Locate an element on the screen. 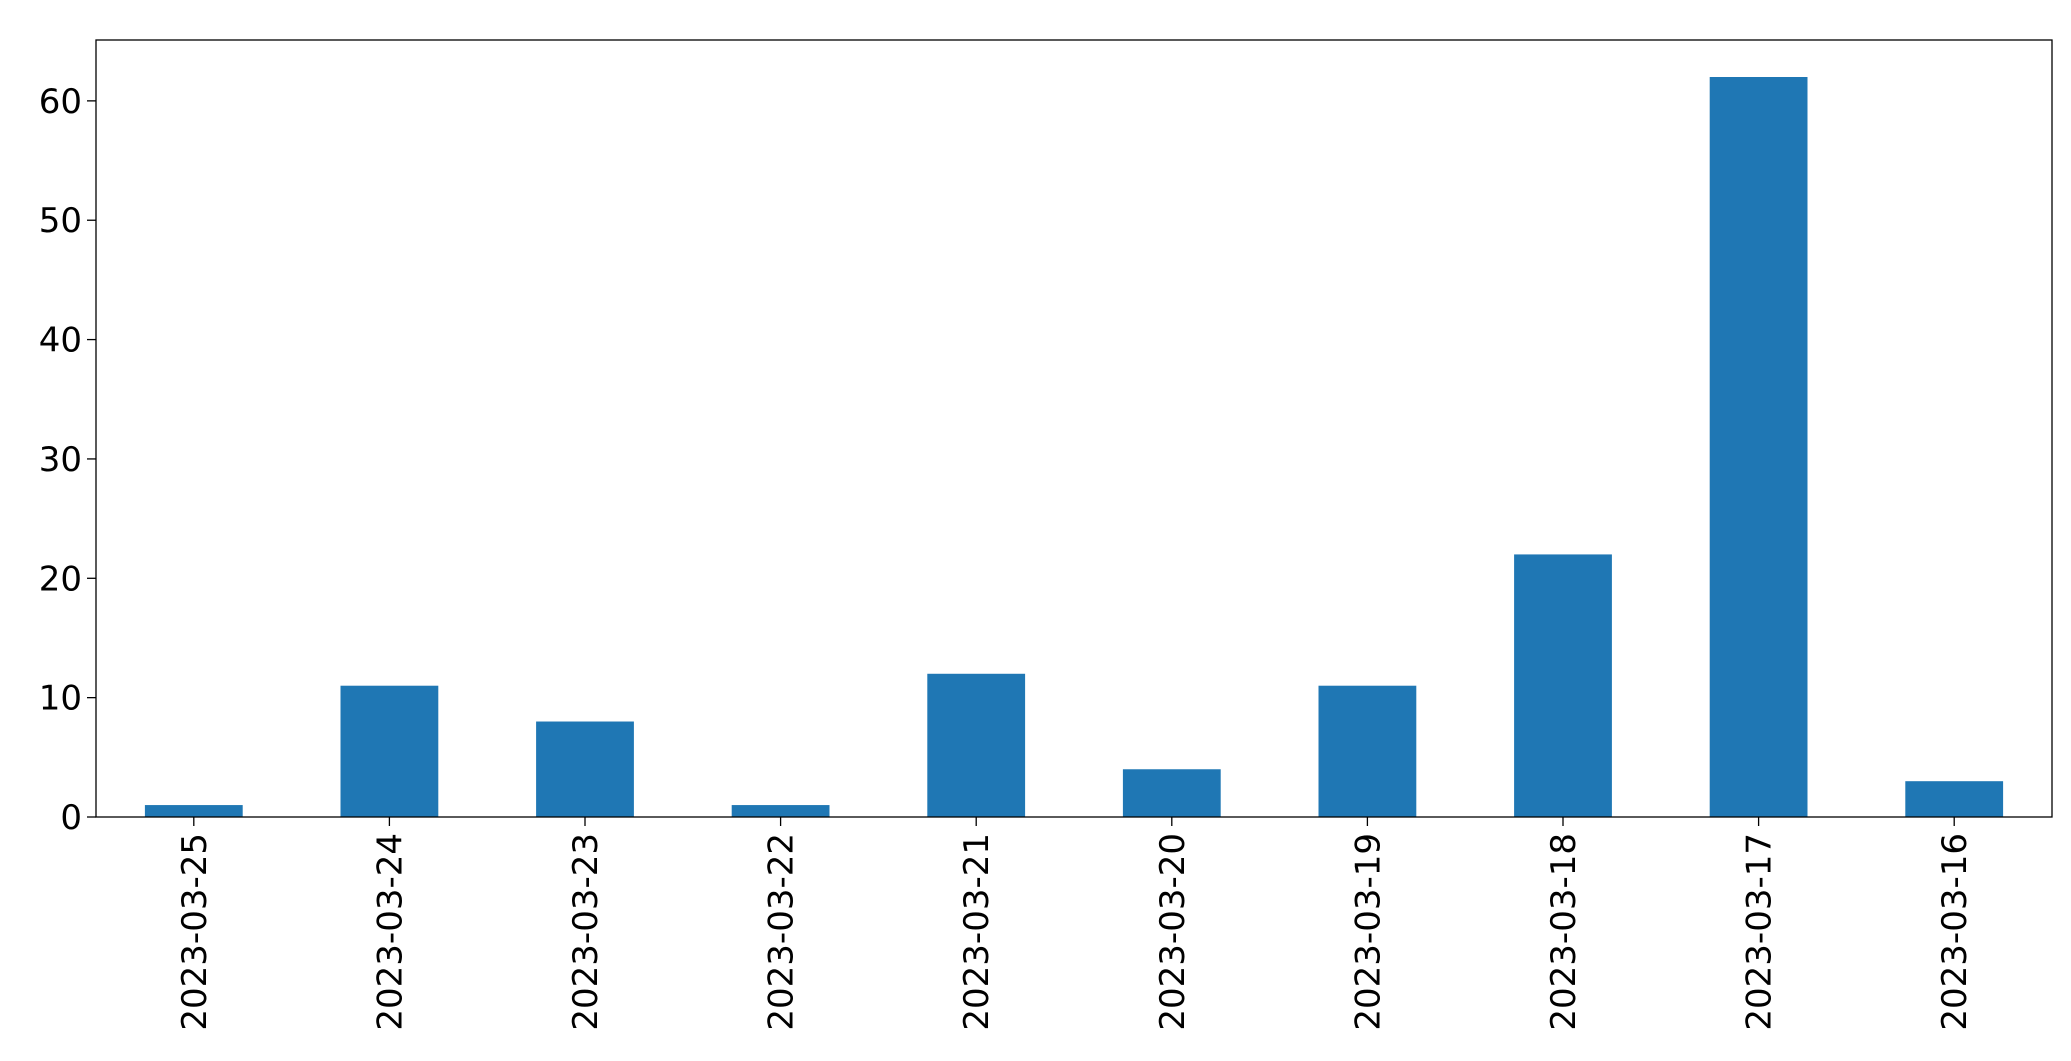 The height and width of the screenshot is (1061, 2071). x-tick-label: 2023-03-21 is located at coordinates (977, 932).